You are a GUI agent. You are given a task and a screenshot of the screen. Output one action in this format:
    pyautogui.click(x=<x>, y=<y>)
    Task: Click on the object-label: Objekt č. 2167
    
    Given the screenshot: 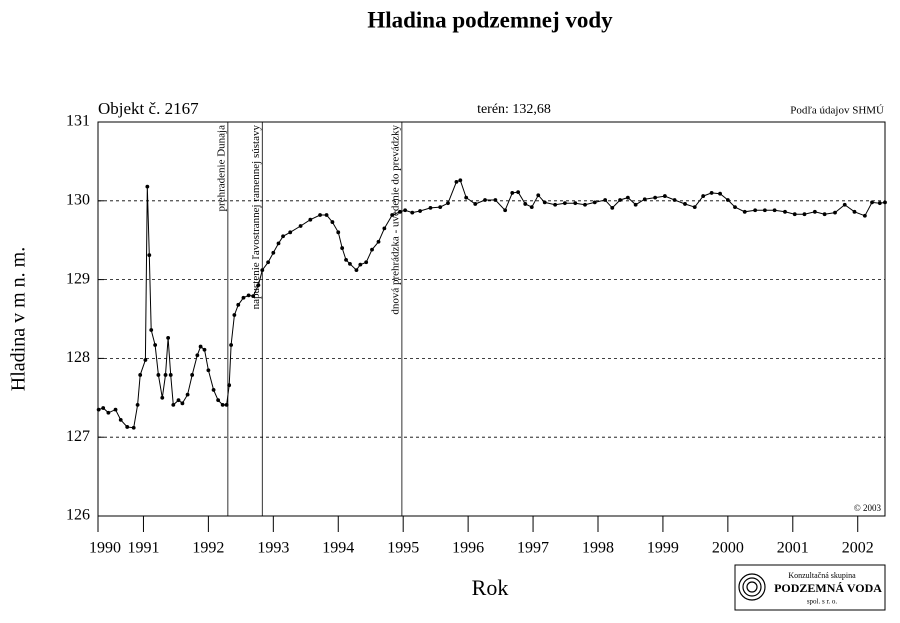 What is the action you would take?
    pyautogui.click(x=148, y=108)
    